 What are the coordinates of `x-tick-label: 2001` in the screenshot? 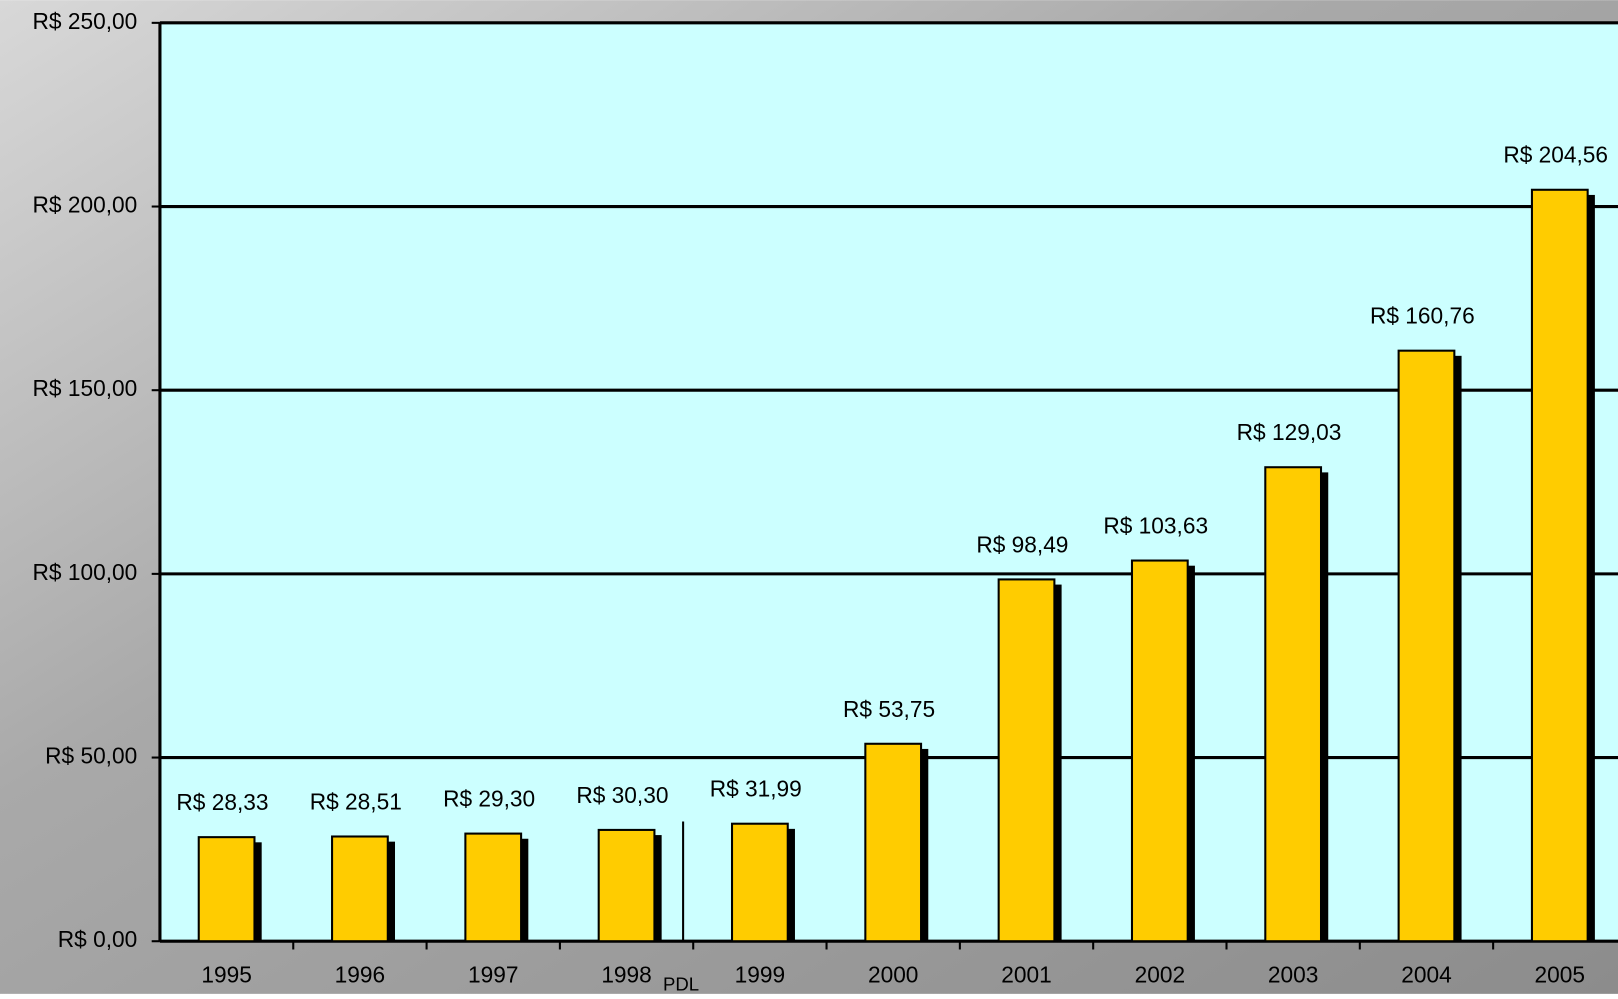 It's located at (1026, 974).